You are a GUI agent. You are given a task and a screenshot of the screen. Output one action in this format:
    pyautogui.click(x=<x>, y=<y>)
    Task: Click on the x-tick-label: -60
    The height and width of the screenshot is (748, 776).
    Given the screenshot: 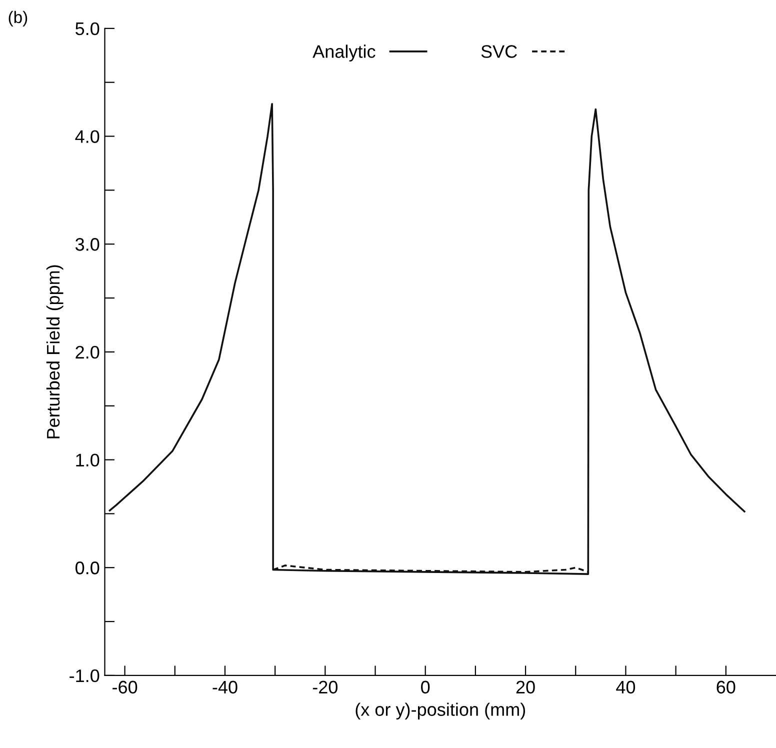 What is the action you would take?
    pyautogui.click(x=125, y=687)
    